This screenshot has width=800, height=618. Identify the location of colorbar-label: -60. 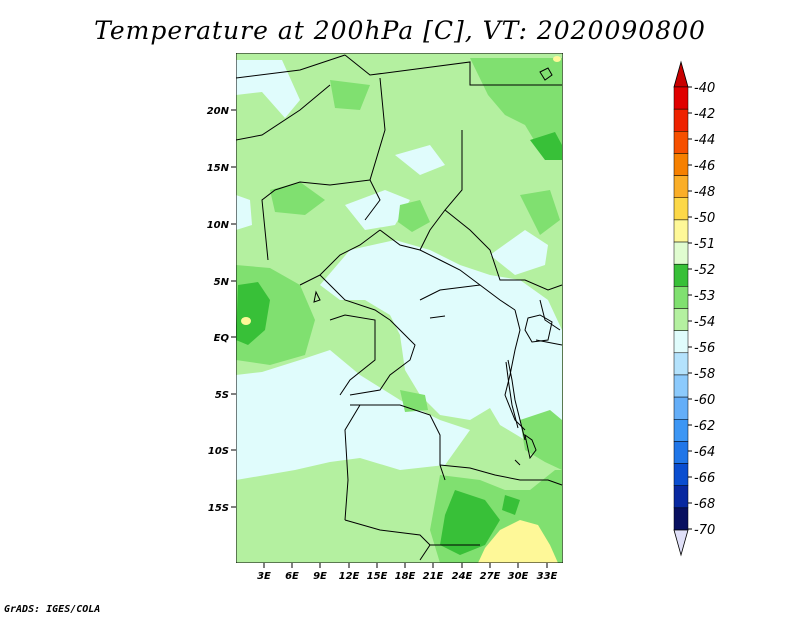
(704, 400).